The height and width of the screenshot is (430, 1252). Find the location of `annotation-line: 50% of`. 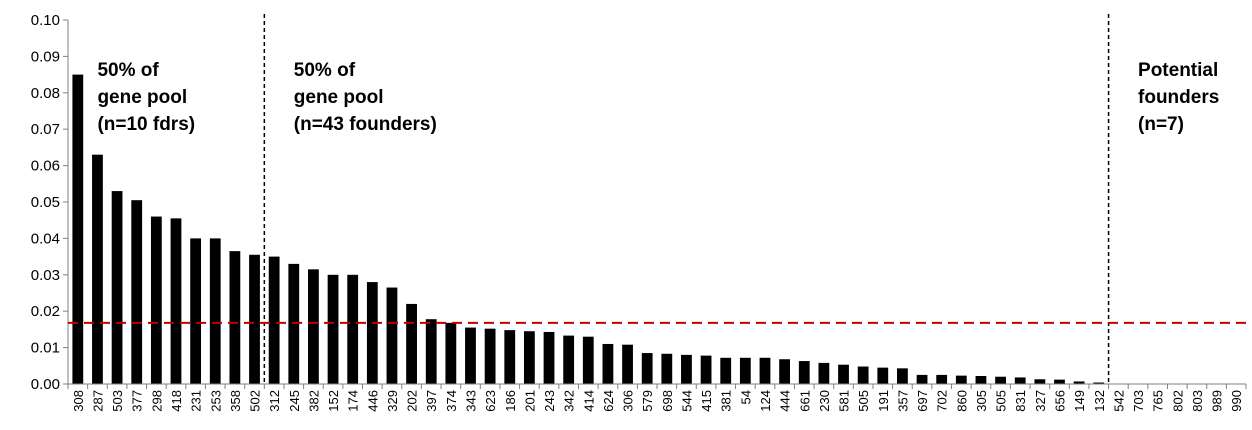

annotation-line: 50% of is located at coordinates (325, 70).